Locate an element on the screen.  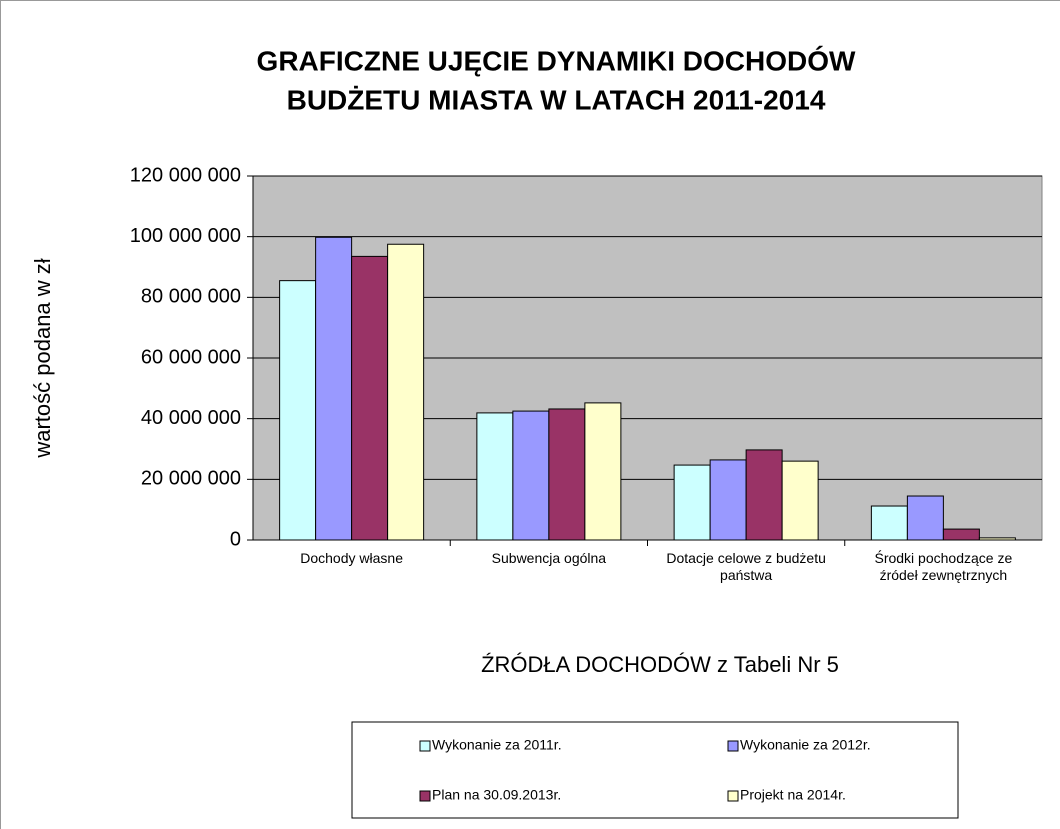
chart-title: GRAFICZNE UJĘCIE DYNAMIKI DOCHODÓW is located at coordinates (556, 60).